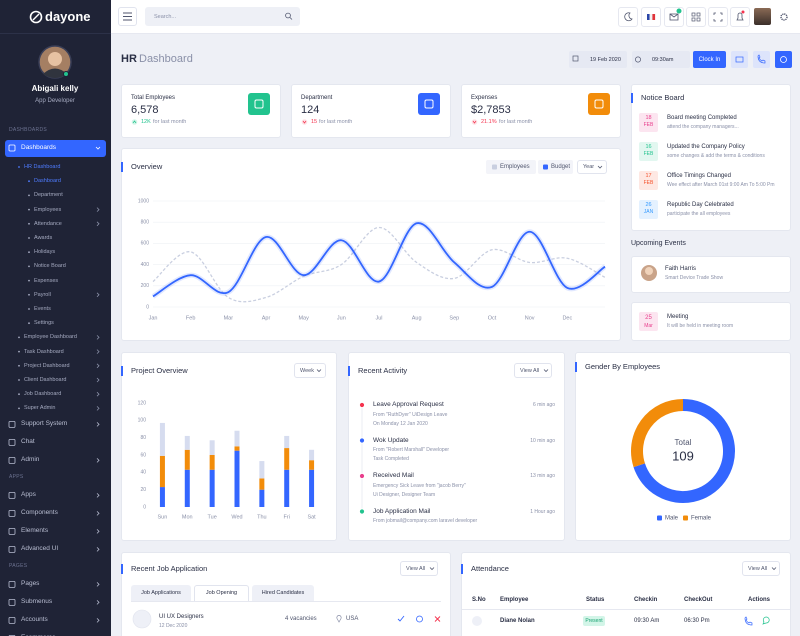 The width and height of the screenshot is (800, 636). I want to click on title-accent, so click(462, 569).